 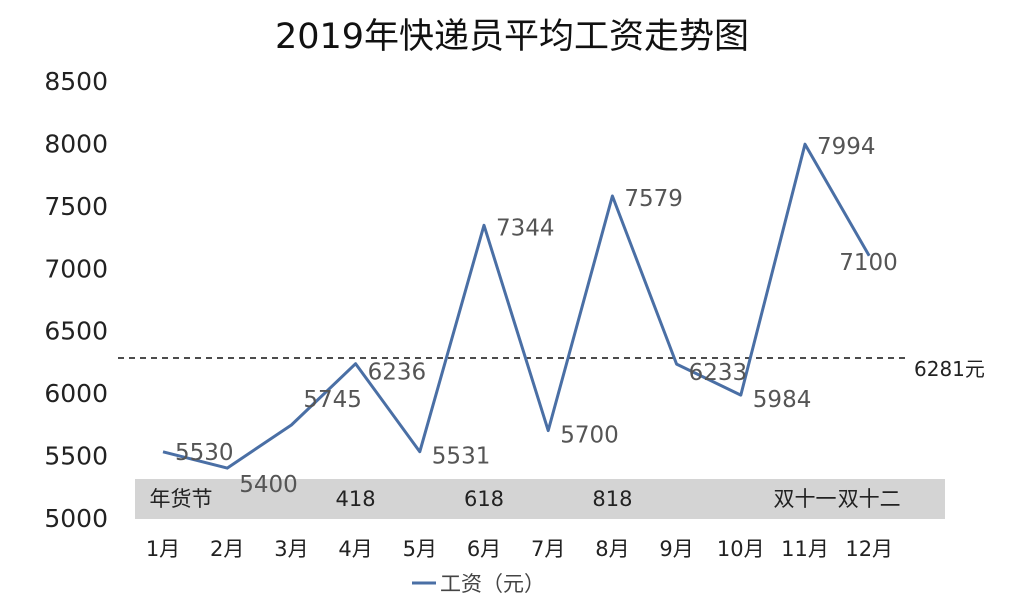 What do you see at coordinates (525, 228) in the screenshot?
I see `data-label: 7344` at bounding box center [525, 228].